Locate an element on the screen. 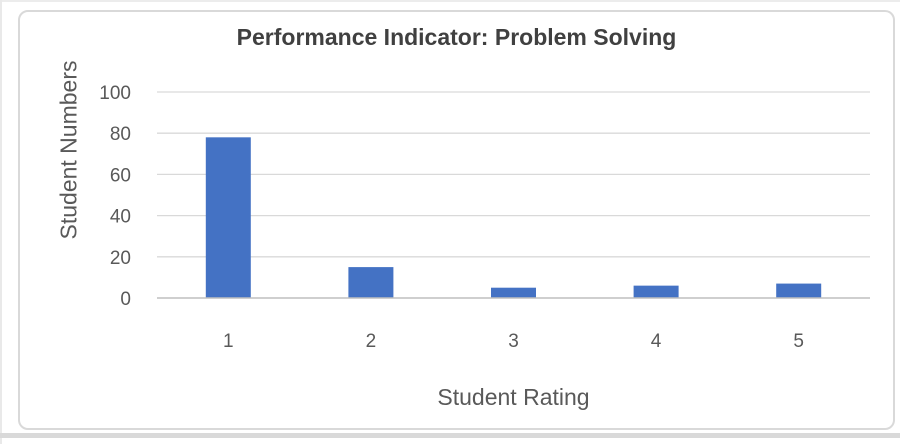 Image resolution: width=900 pixels, height=444 pixels. x-tick-label: 2 is located at coordinates (371, 341).